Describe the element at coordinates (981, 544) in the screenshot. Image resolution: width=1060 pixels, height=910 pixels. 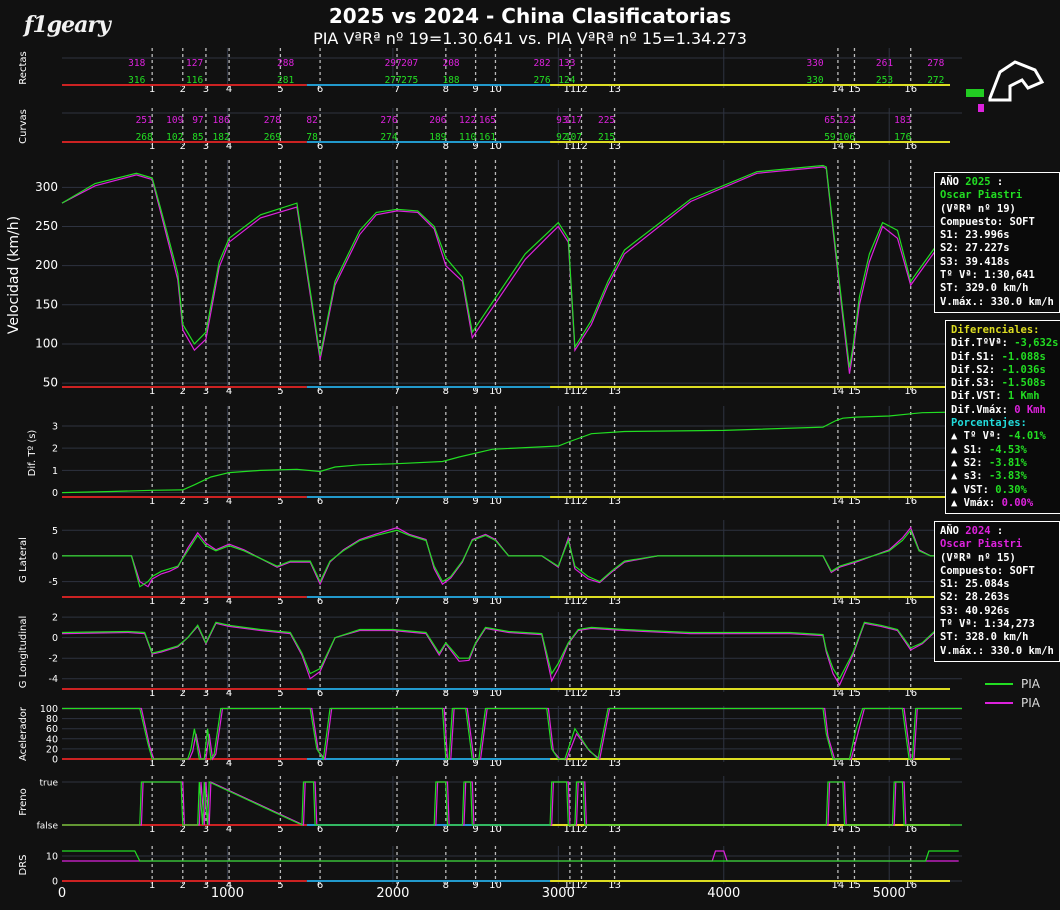
I see `box-2024-driver: Oscar Piastri` at that location.